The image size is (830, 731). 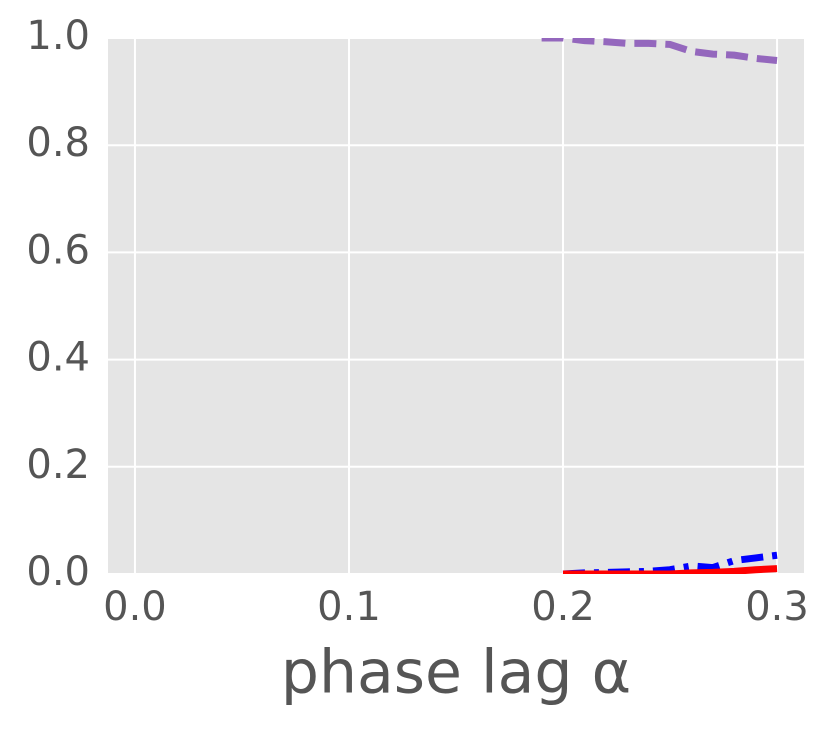 What do you see at coordinates (456, 673) in the screenshot?
I see `x-axis-label: phase lag α` at bounding box center [456, 673].